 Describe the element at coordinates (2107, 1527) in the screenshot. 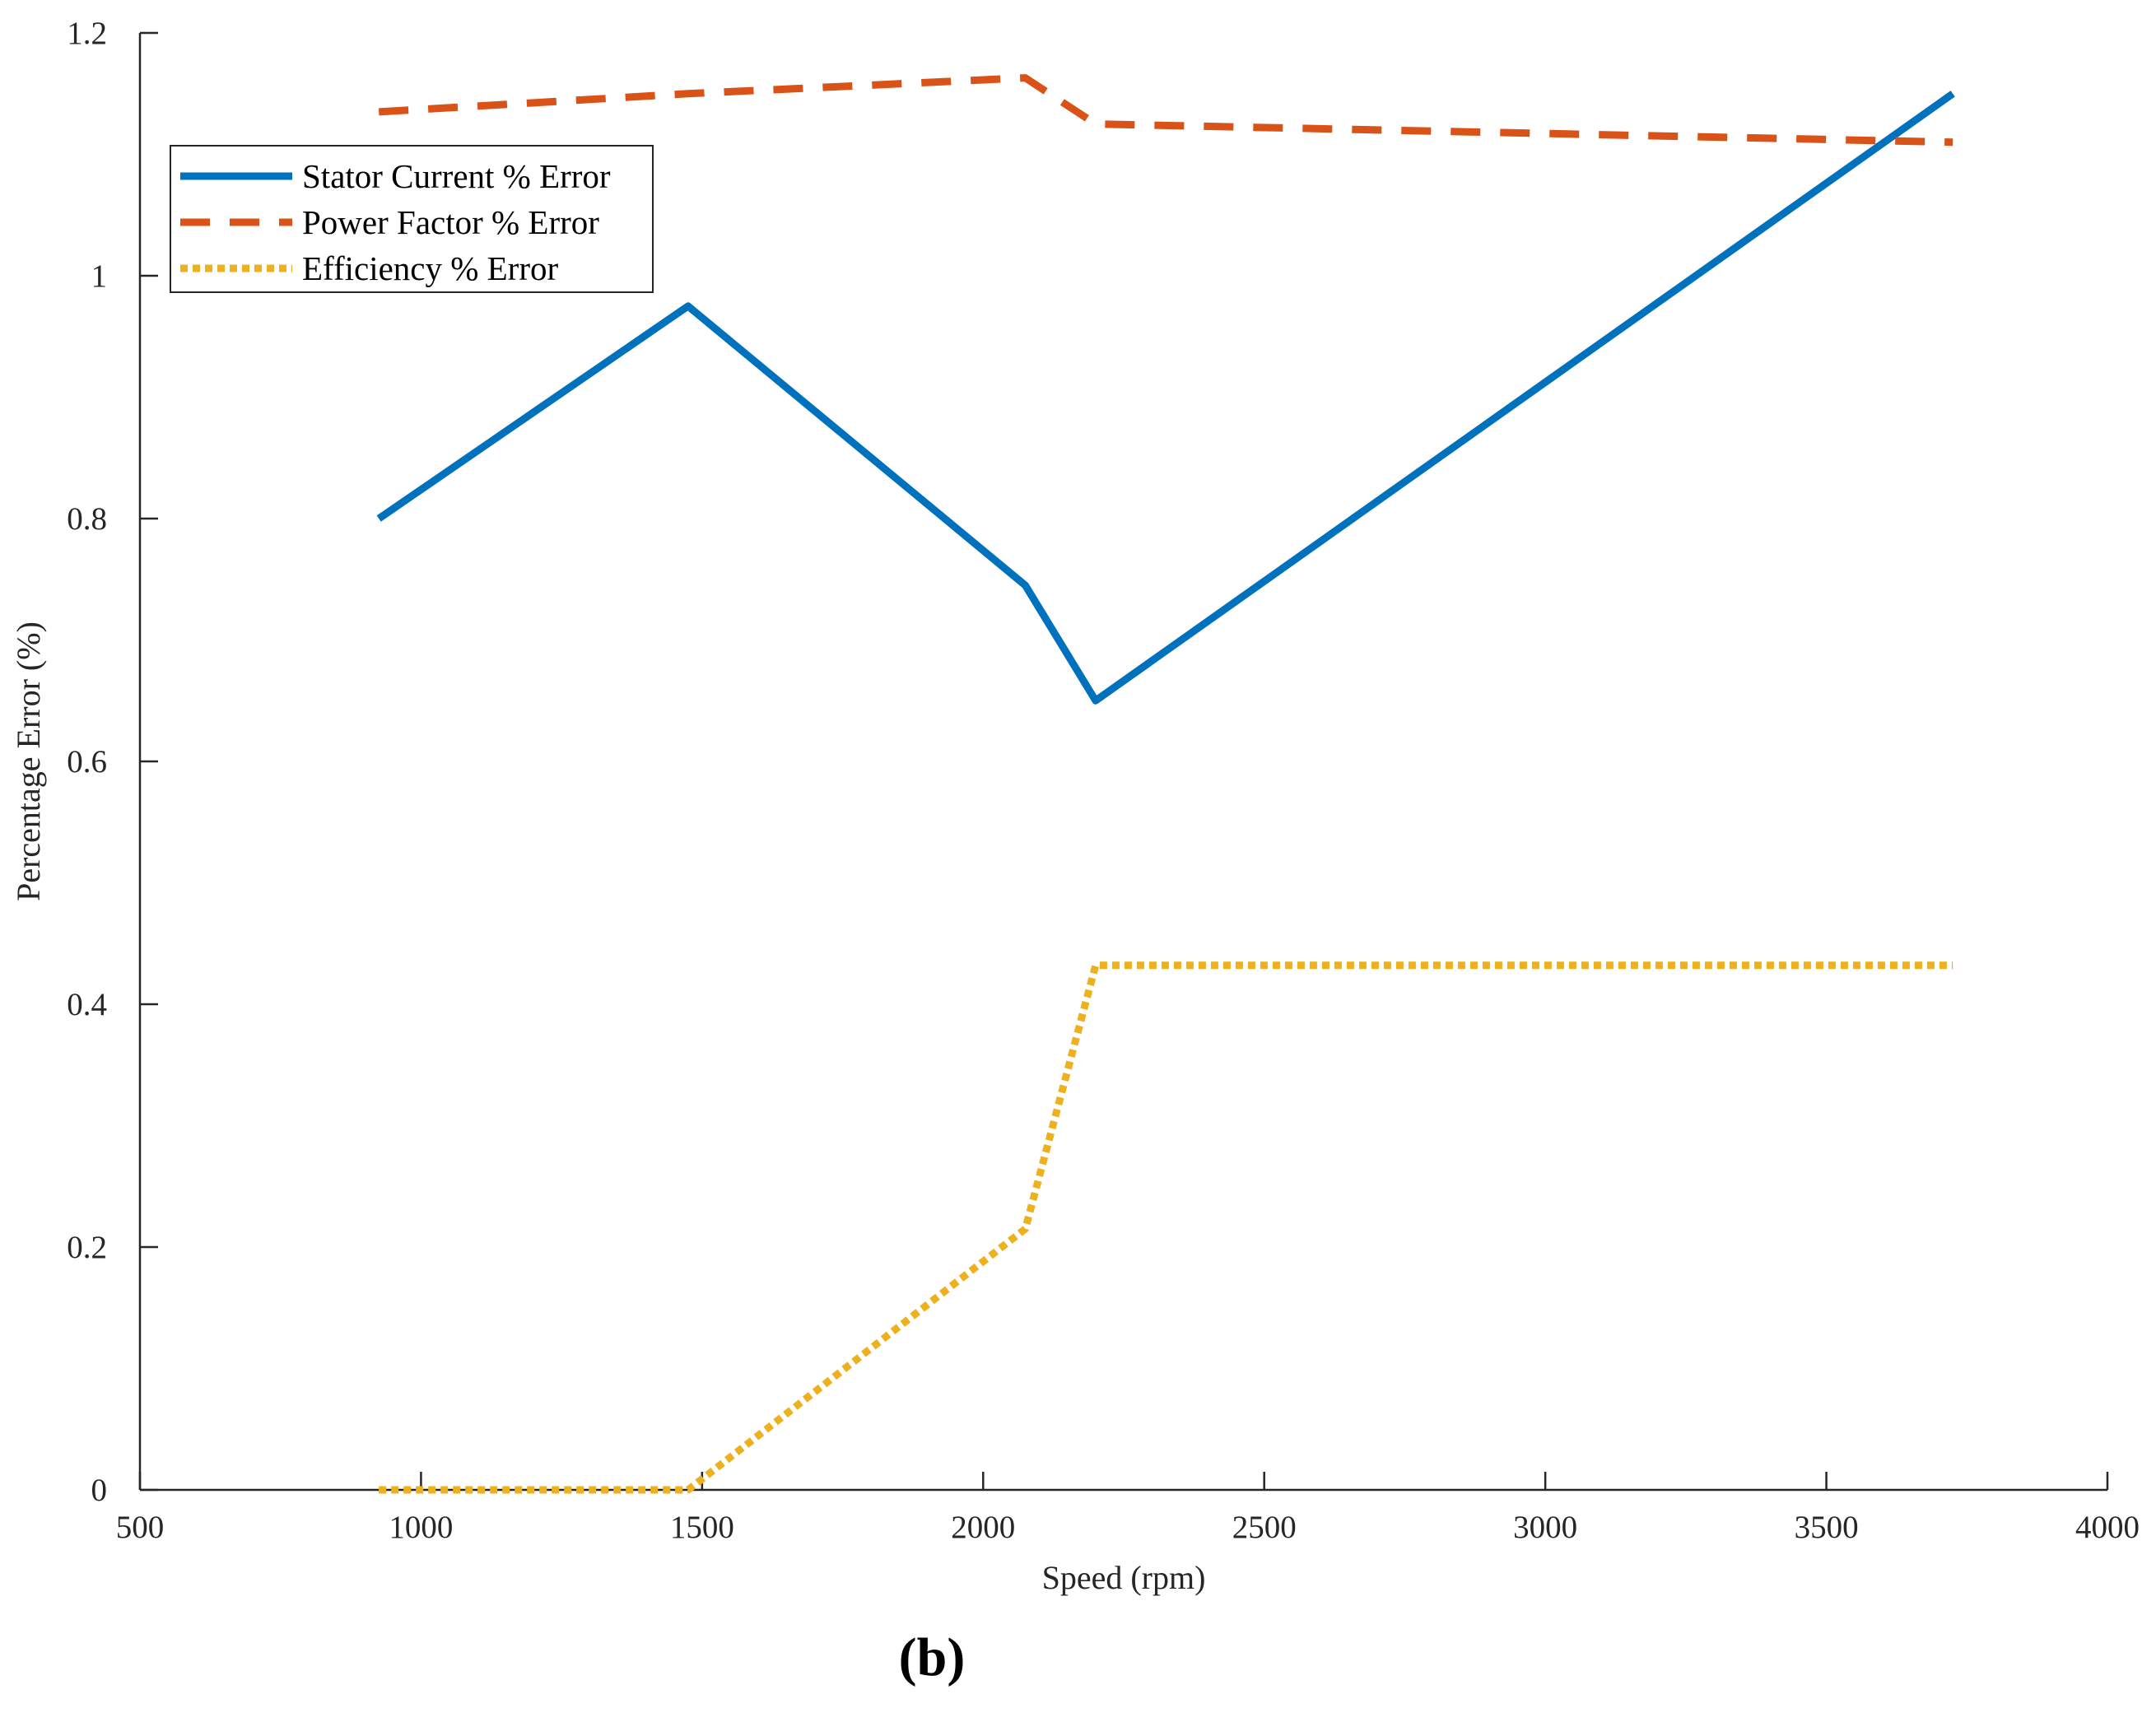

I see `x-tick-label: 4000` at that location.